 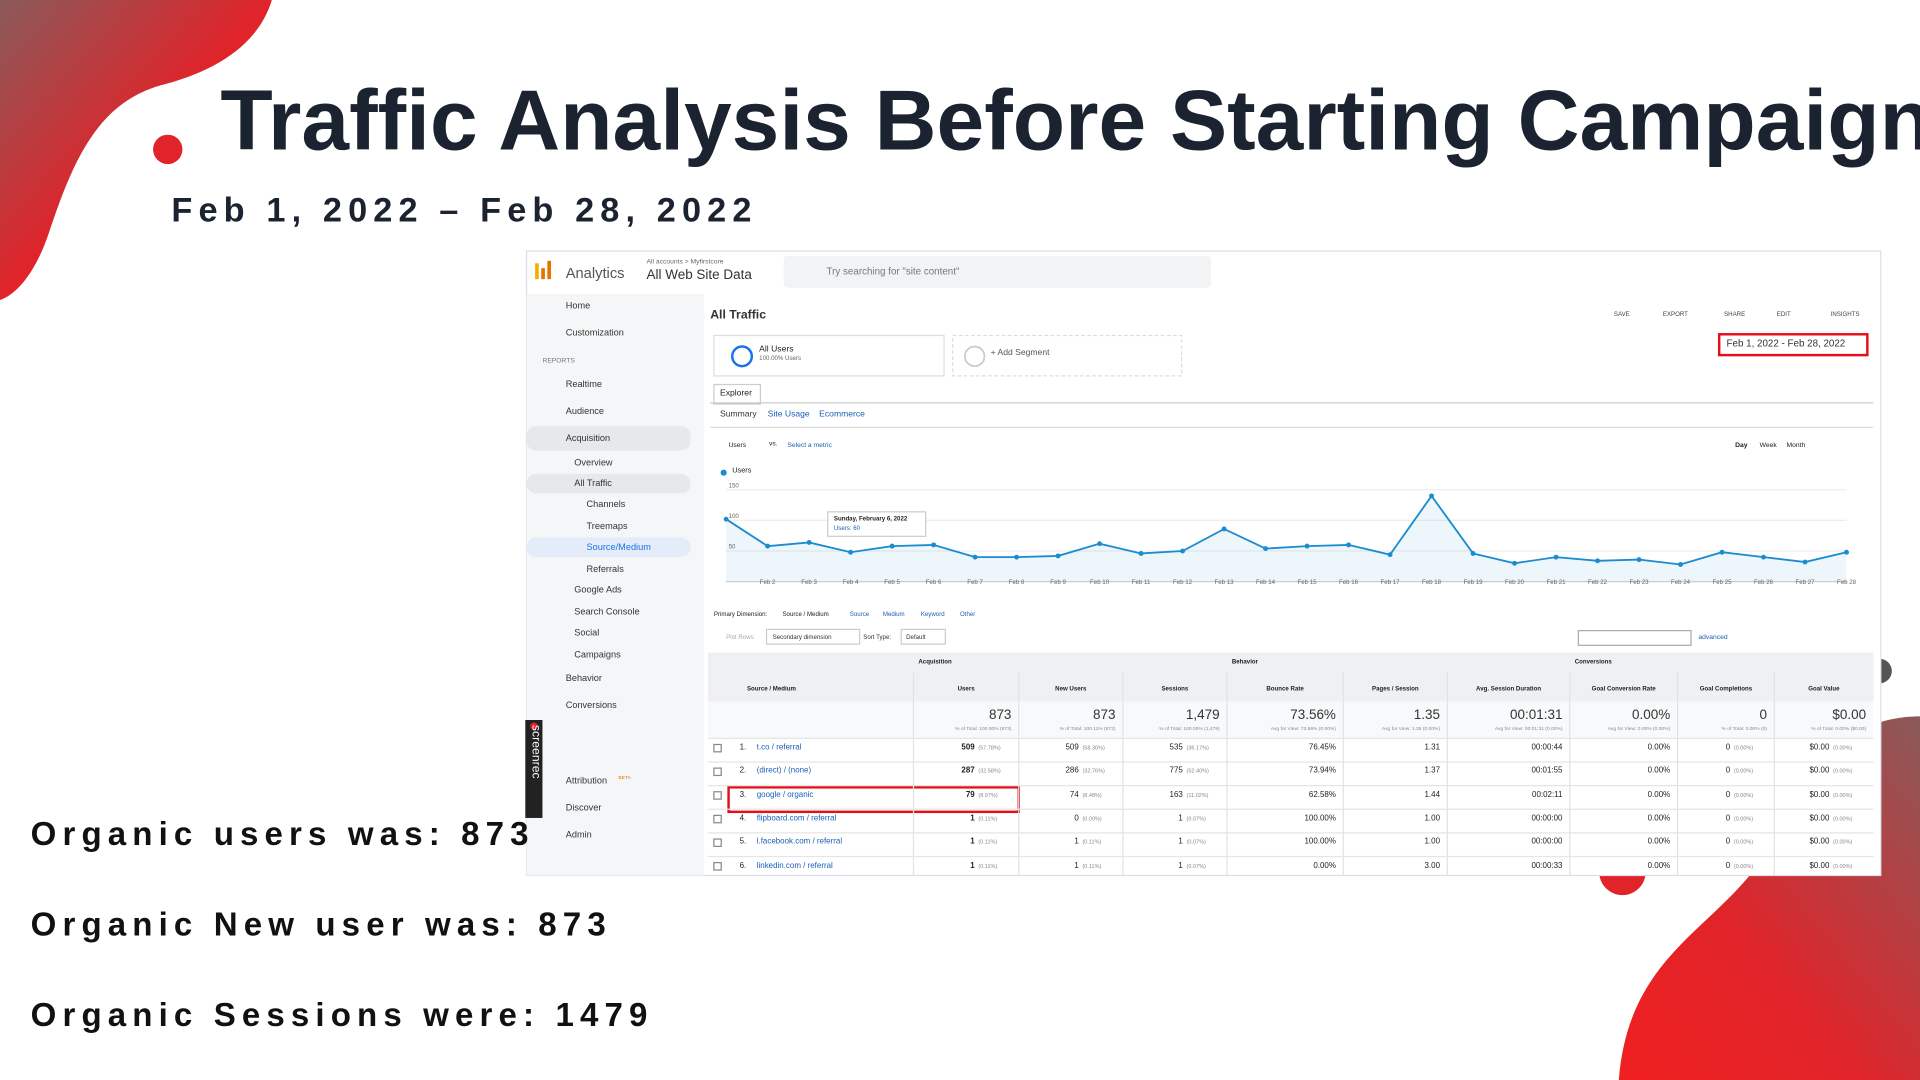 I want to click on nav-item: Treemaps, so click(x=607, y=526).